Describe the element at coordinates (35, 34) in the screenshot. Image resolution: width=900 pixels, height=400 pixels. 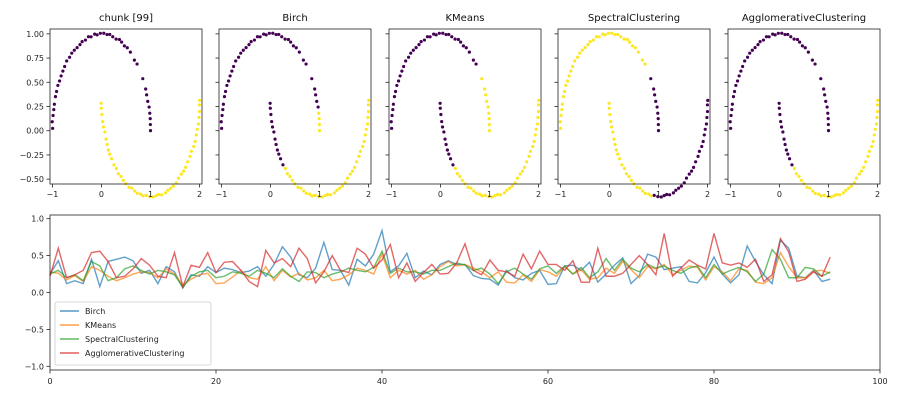
I see `y-tick-label: 1.00` at that location.